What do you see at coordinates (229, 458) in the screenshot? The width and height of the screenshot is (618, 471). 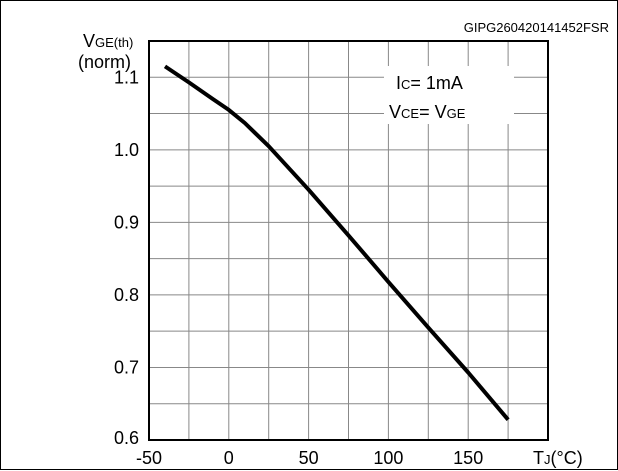 I see `x-tick-label: 0` at bounding box center [229, 458].